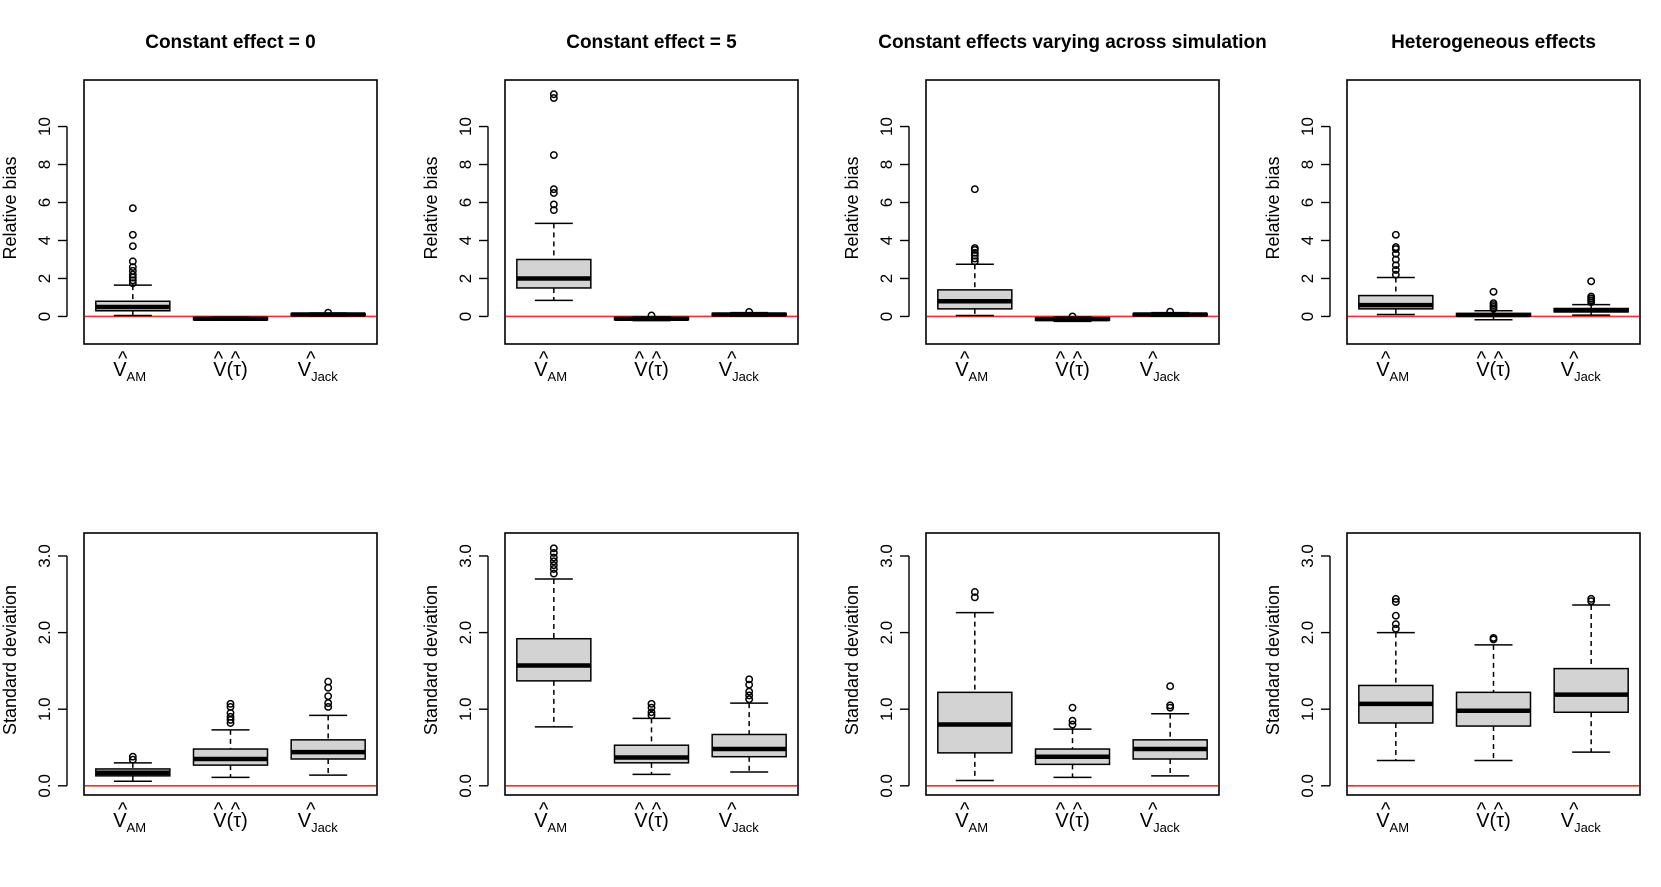 This screenshot has width=1661, height=887. Describe the element at coordinates (230, 42) in the screenshot. I see `panel-title: Constant effect = 0` at that location.